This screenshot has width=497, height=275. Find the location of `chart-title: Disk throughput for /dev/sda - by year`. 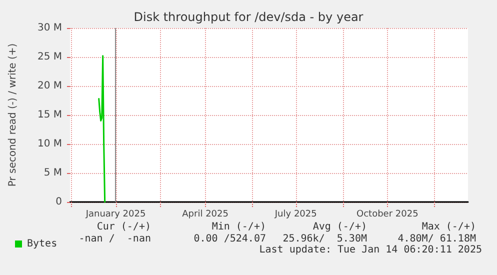

chart-title: Disk throughput for /dev/sda - by year is located at coordinates (249, 17).